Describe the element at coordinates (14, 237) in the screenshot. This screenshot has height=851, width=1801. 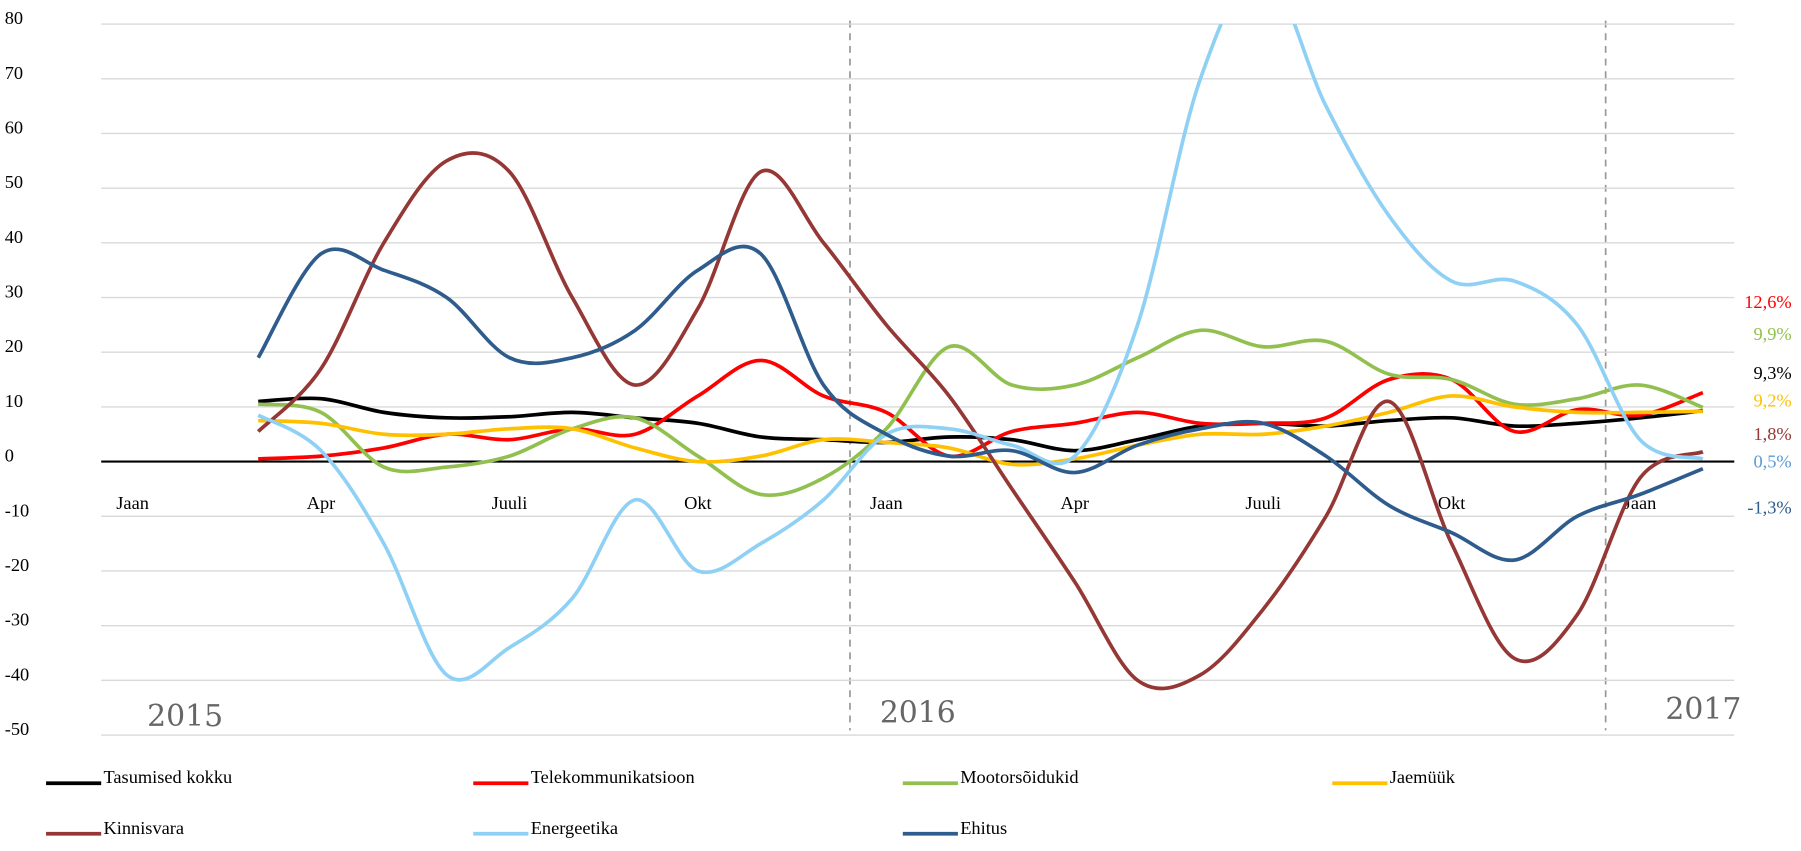
I see `y-tick-label: 40` at that location.